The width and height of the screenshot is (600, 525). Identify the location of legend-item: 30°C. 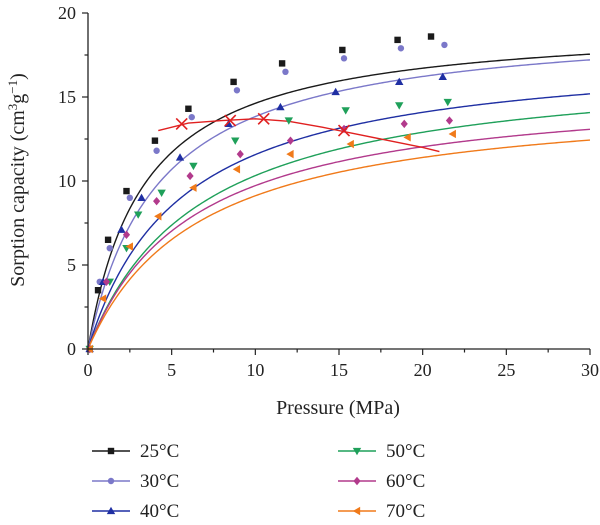
(135, 481).